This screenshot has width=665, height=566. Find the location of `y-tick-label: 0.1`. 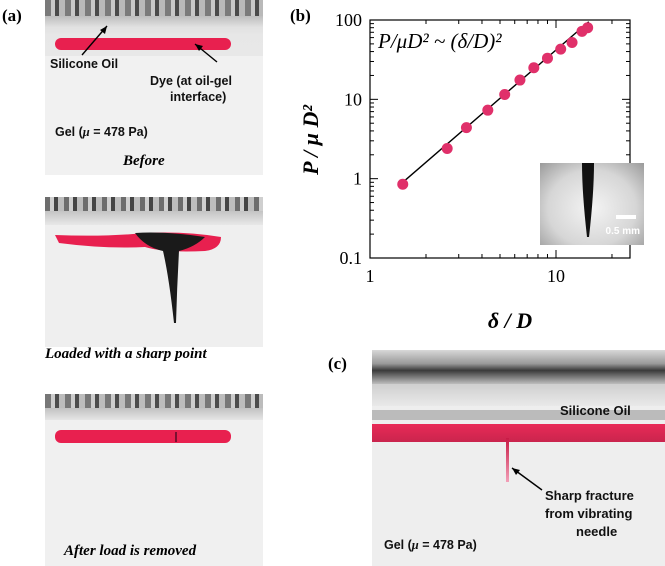

y-tick-label: 0.1 is located at coordinates (351, 258).